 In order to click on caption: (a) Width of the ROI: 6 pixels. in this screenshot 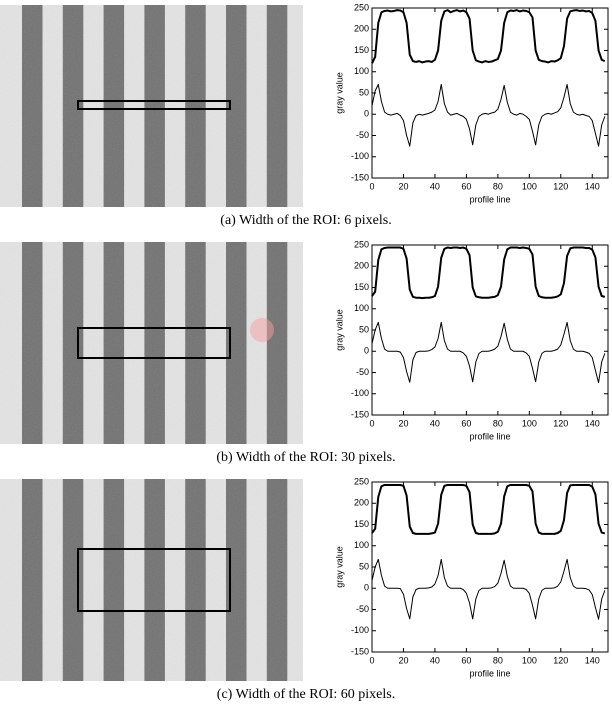, I will do `click(305, 220)`.